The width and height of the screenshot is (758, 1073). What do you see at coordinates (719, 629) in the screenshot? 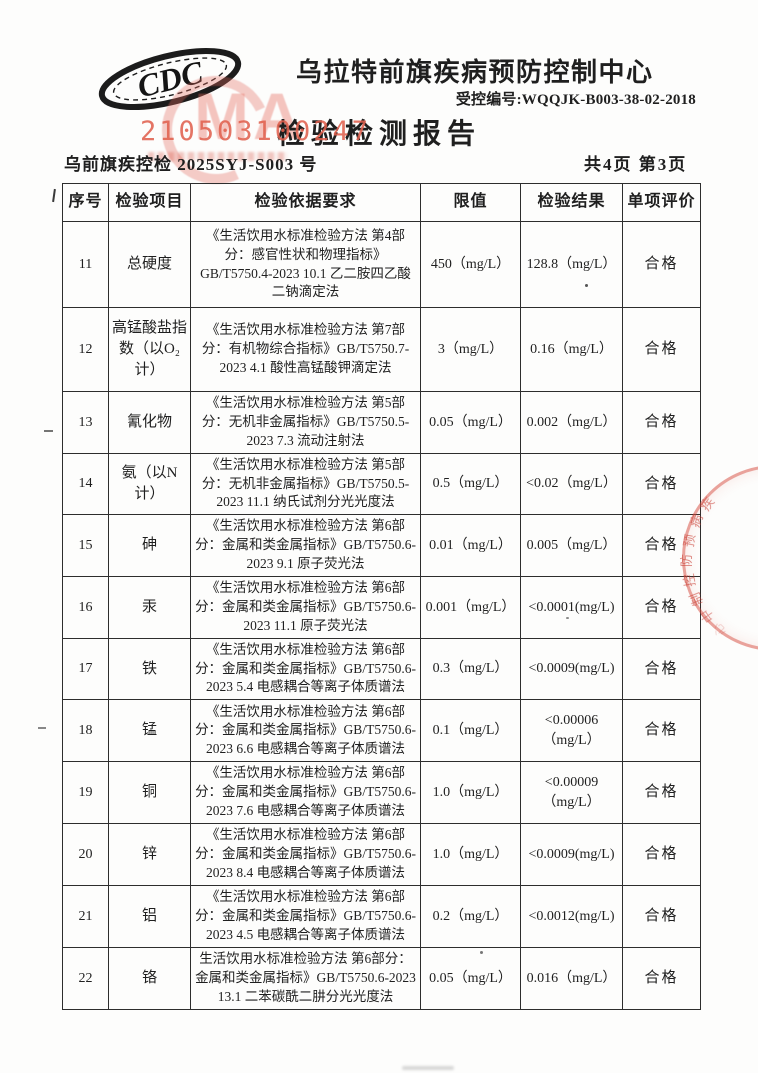
I see `seal-char: 心` at bounding box center [719, 629].